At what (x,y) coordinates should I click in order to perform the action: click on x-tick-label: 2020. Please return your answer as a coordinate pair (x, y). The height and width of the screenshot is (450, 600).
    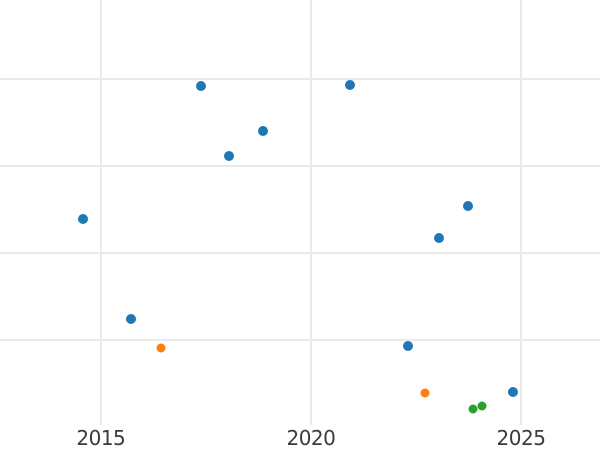
    Looking at the image, I should click on (311, 438).